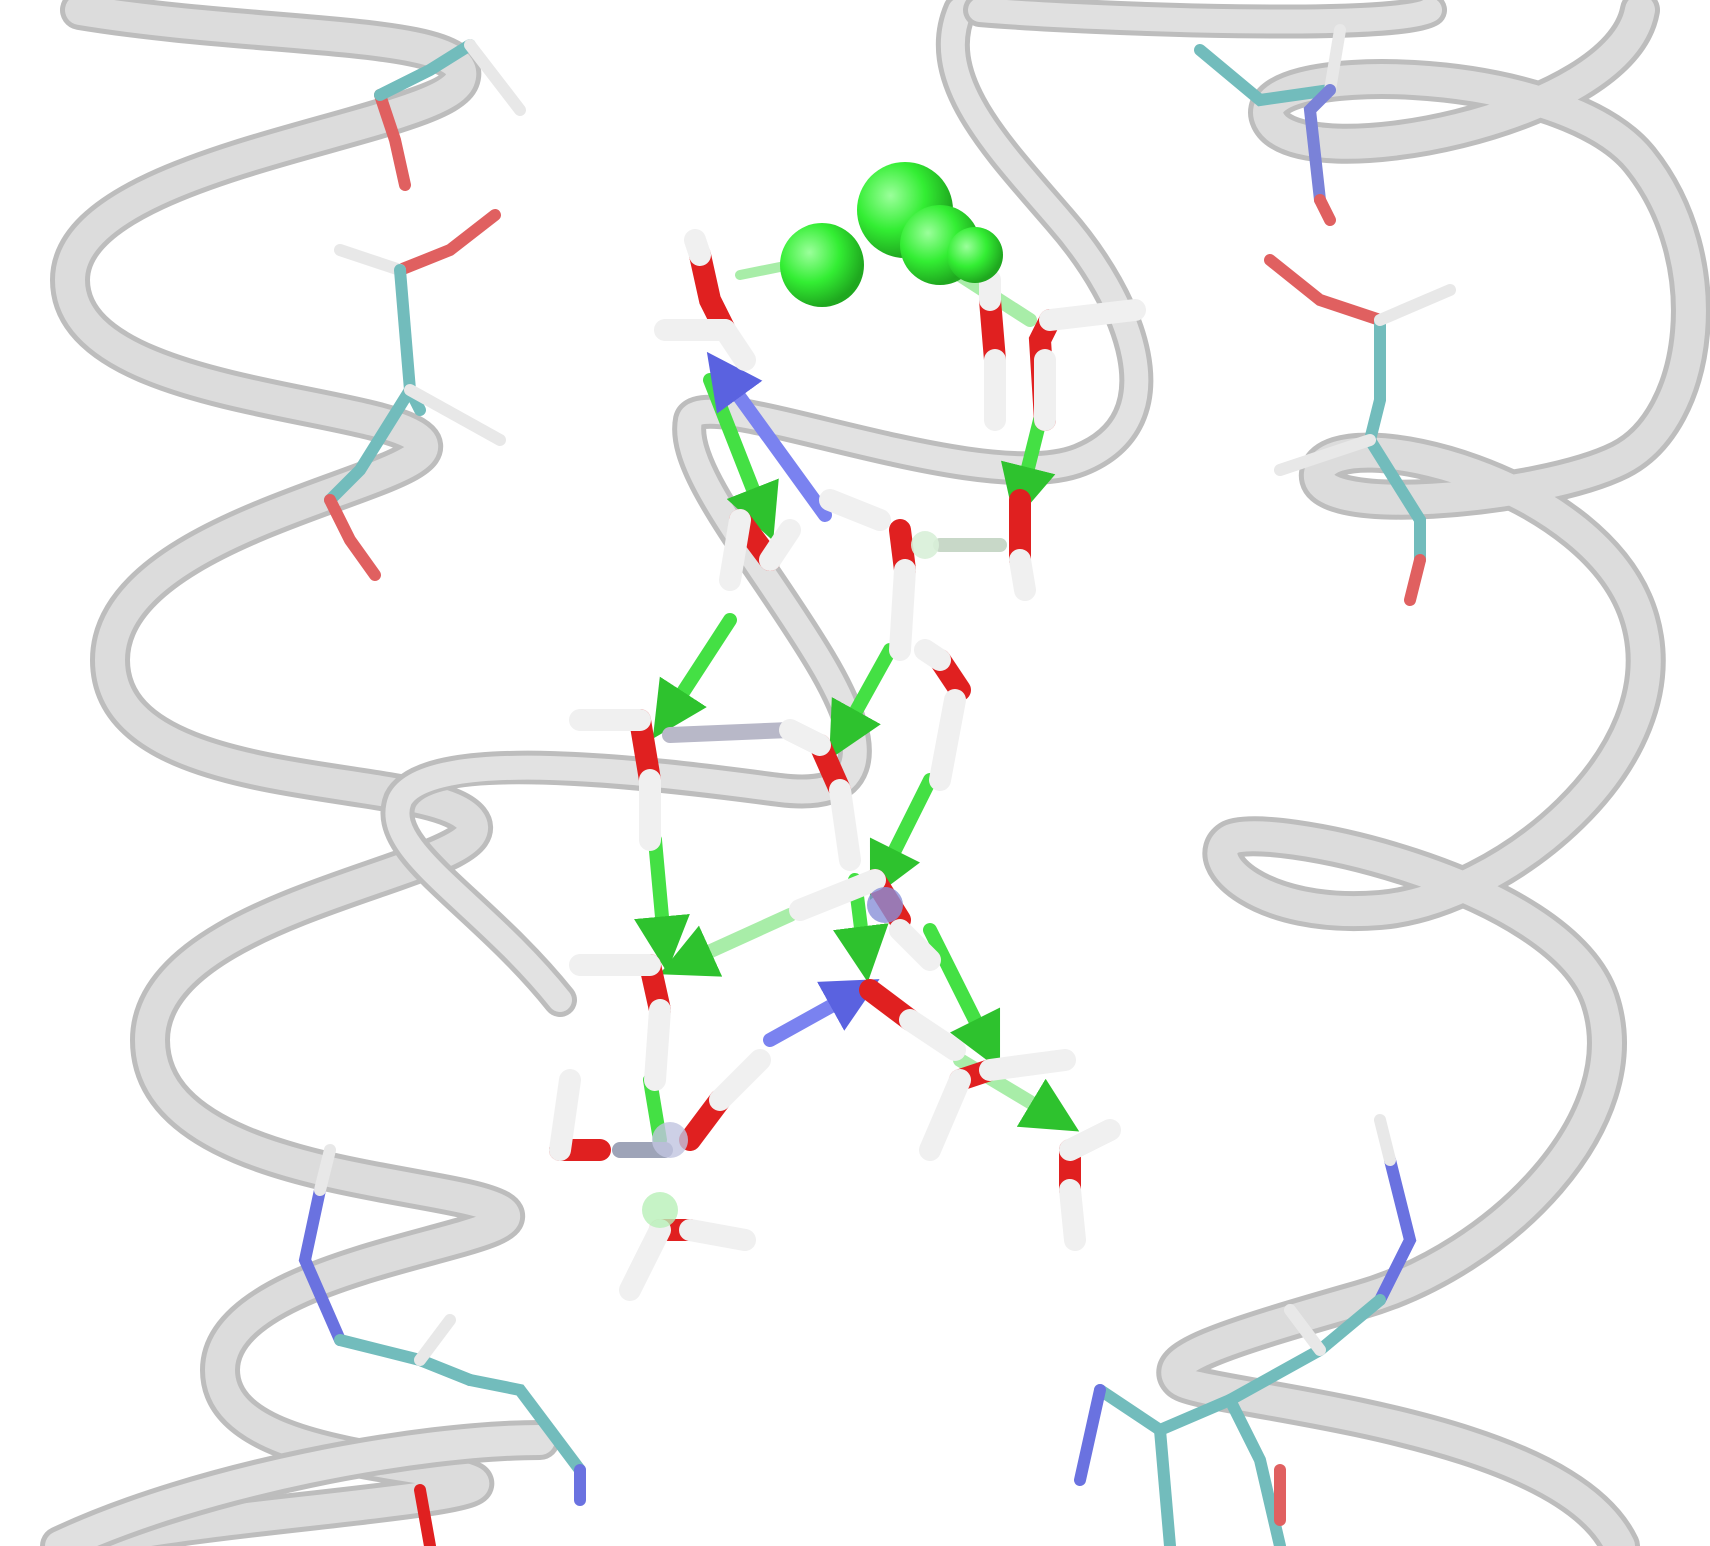 The width and height of the screenshot is (1710, 1546). I want to click on ion-spheres, so click(891, 234).